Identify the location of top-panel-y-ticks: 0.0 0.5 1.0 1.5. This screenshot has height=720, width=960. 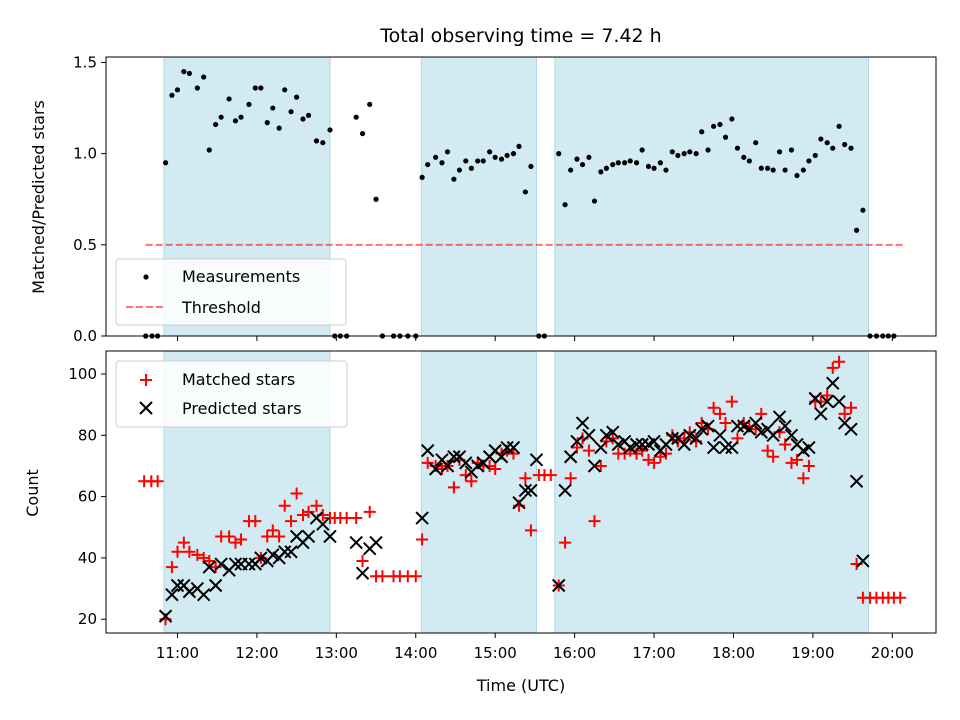
(89, 199).